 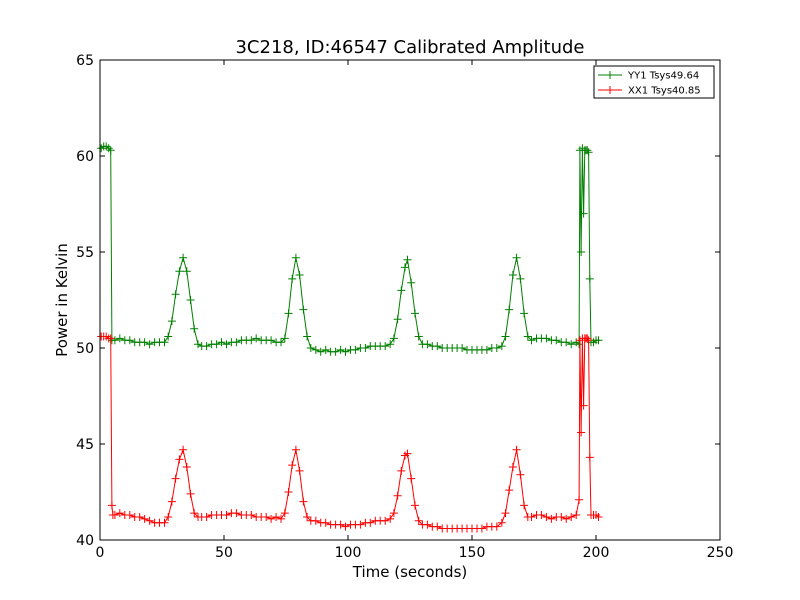 I want to click on legend-marker, so click(x=610, y=75).